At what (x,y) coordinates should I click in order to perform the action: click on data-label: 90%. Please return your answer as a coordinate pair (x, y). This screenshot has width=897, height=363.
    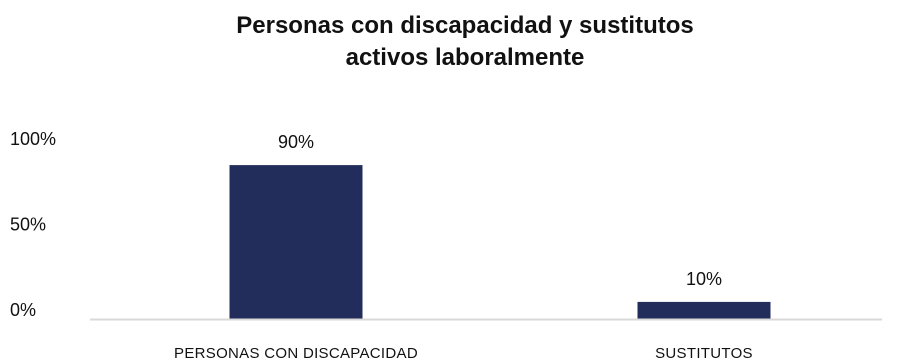
    Looking at the image, I should click on (296, 142).